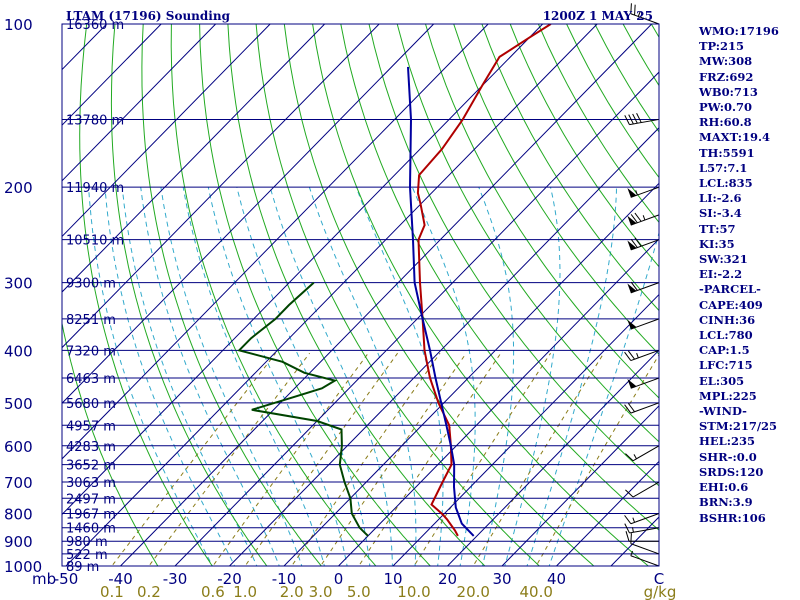 This screenshot has width=800, height=600. What do you see at coordinates (91, 466) in the screenshot?
I see `height-label: 3652 m` at bounding box center [91, 466].